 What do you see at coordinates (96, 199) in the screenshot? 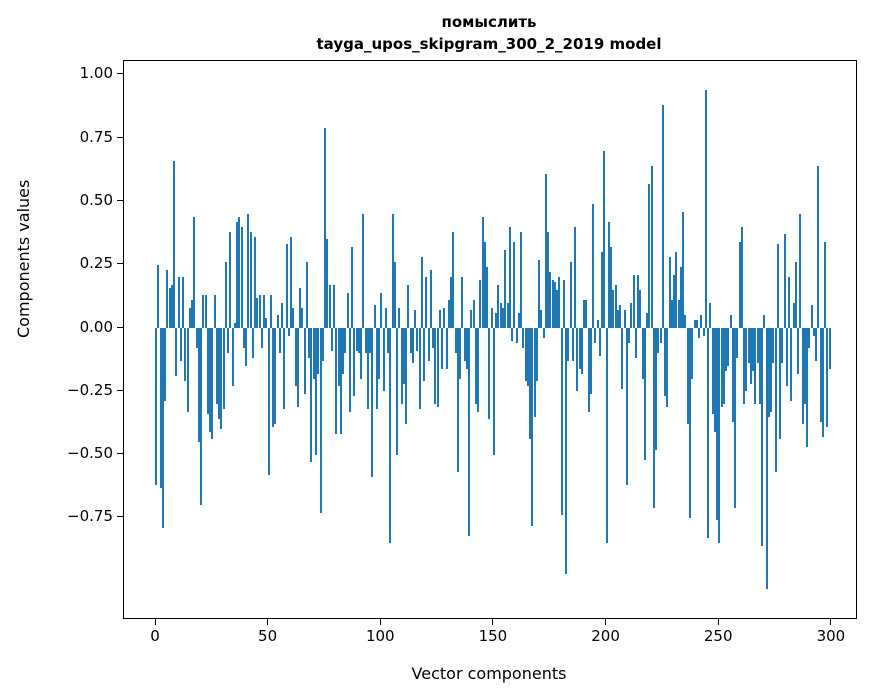
I see `y-tick-label: 0.50` at bounding box center [96, 199].